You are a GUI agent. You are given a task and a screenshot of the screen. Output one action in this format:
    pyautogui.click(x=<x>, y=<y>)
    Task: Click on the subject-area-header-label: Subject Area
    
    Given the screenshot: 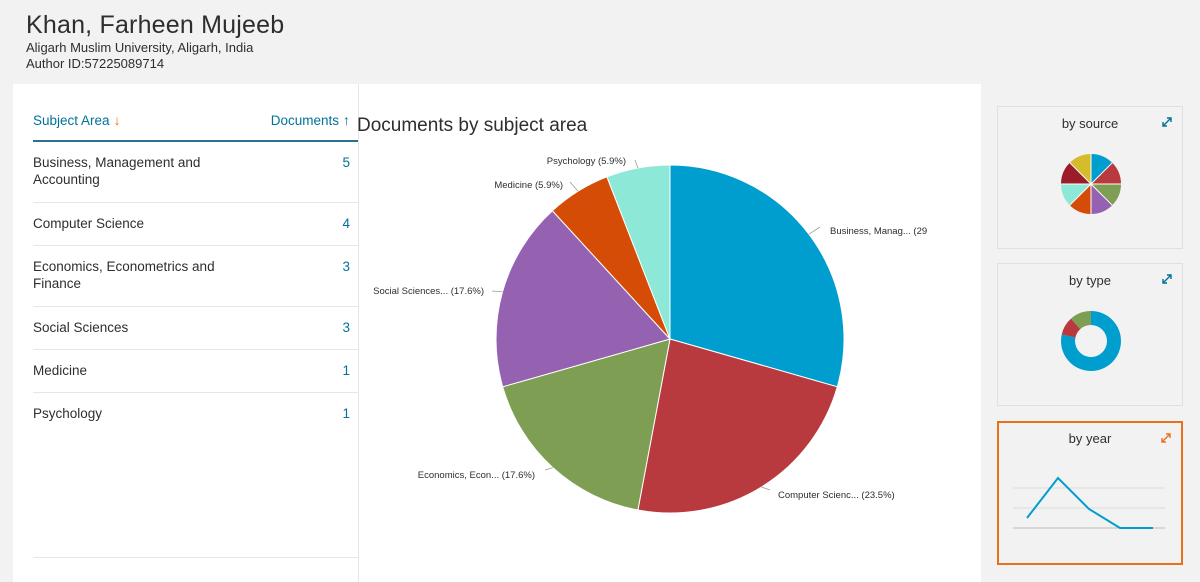 What is the action you would take?
    pyautogui.click(x=71, y=120)
    